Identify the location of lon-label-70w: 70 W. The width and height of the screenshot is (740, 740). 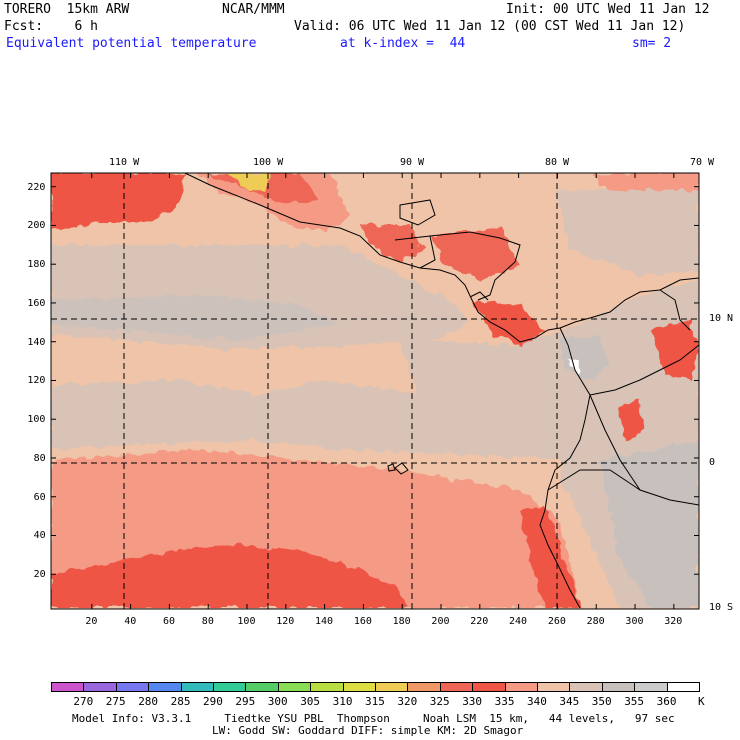
(702, 162).